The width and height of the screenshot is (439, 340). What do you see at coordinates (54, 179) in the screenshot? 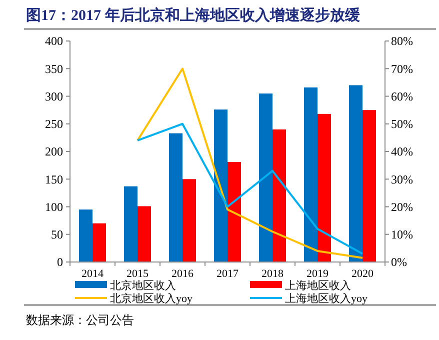
I see `y-tick-label: 150` at bounding box center [54, 179].